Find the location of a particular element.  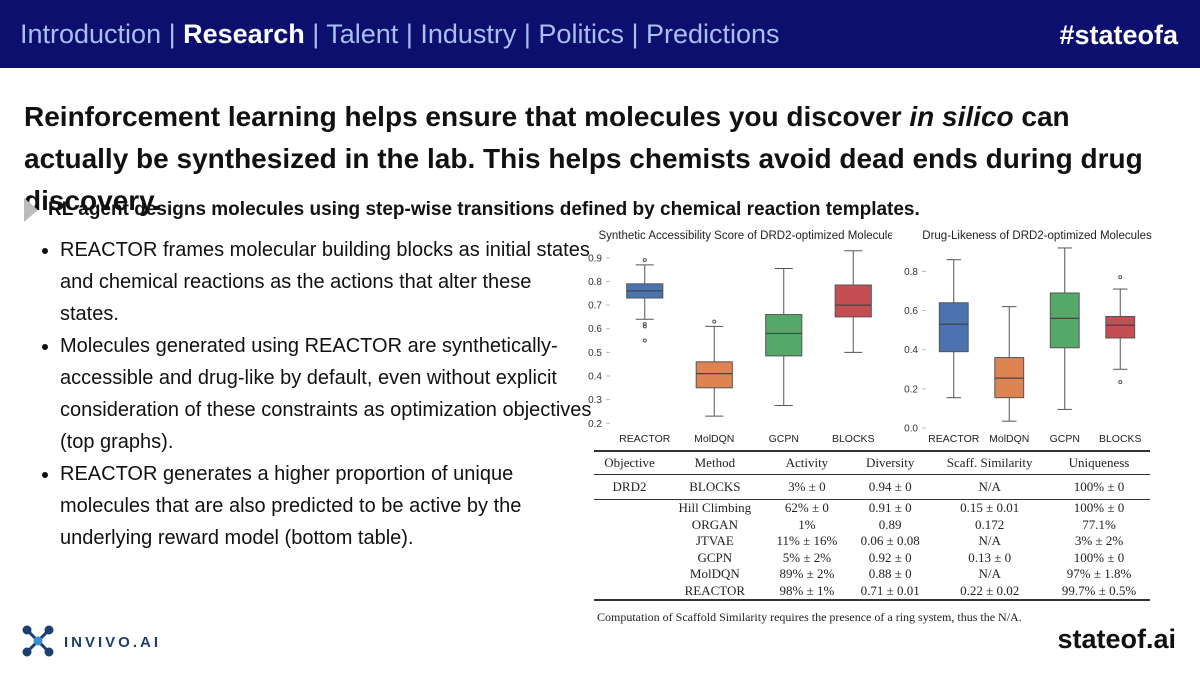

table-cell: 0.88 ± 0 is located at coordinates (890, 574).